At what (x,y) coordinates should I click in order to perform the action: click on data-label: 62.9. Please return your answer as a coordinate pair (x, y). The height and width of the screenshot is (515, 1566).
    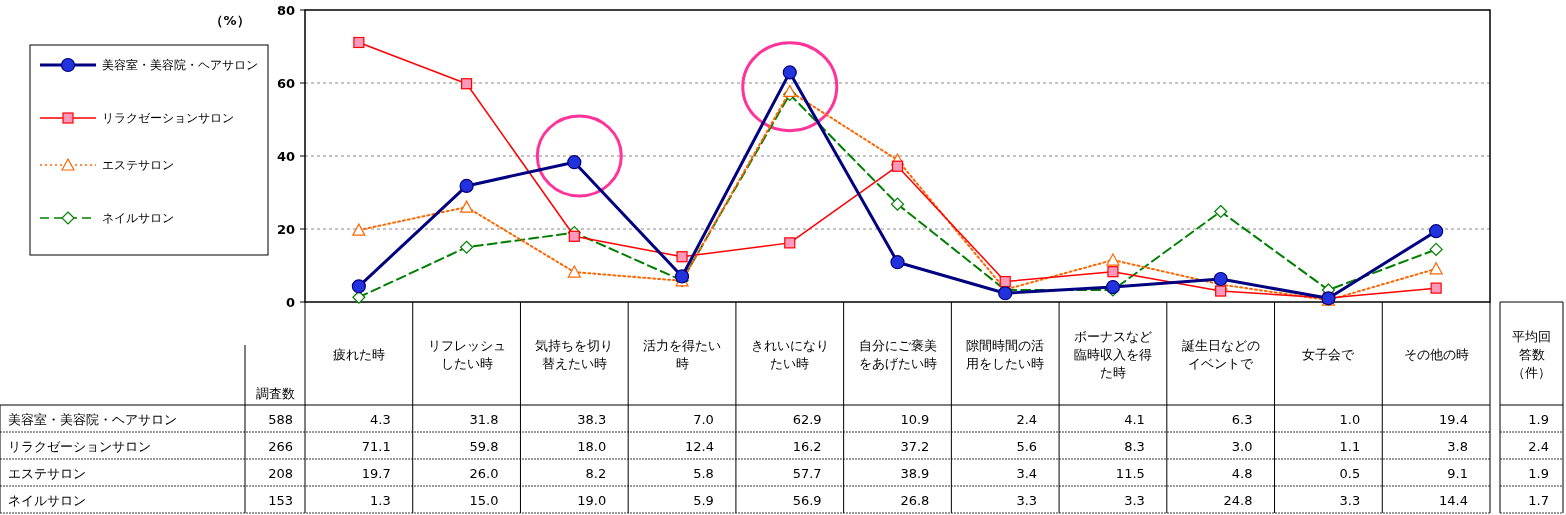
    Looking at the image, I should click on (807, 418).